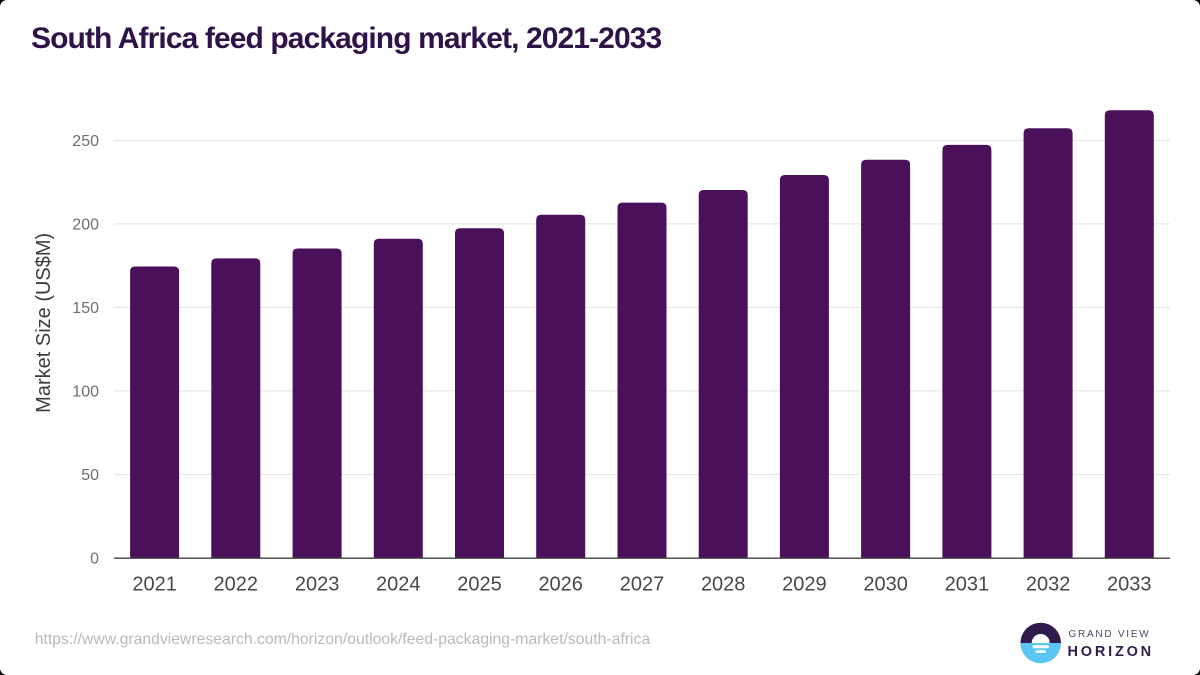 Image resolution: width=1200 pixels, height=675 pixels. Describe the element at coordinates (90, 475) in the screenshot. I see `svg-text: 50` at that location.